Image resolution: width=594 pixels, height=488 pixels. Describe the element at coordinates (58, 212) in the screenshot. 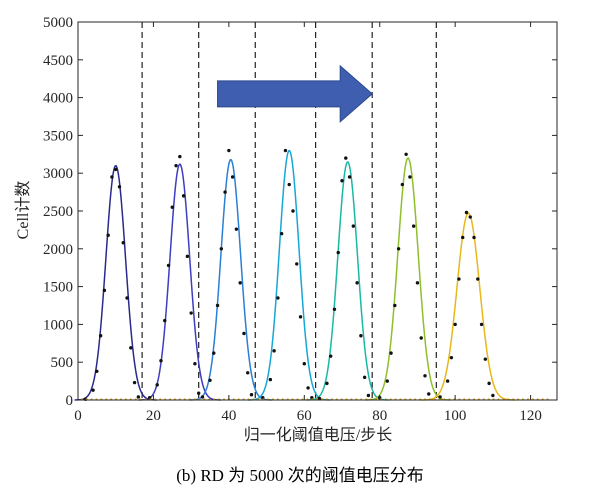

I see `y-tick-label: 2500` at that location.